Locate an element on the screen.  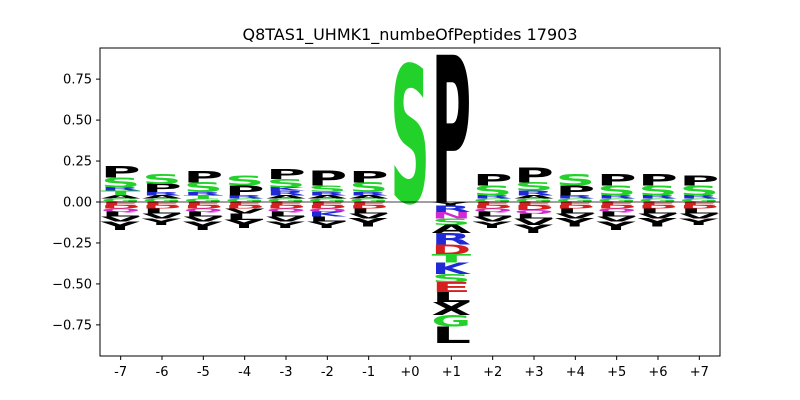
glyph--3-G-p0: G is located at coordinates (286, 200).